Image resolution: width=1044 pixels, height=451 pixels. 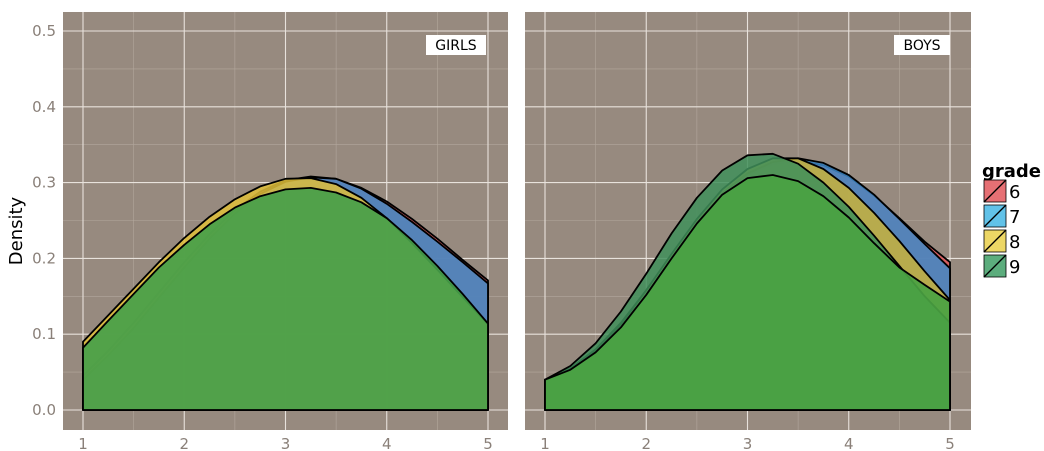 I want to click on legend: grade 6 7 8 9, so click(x=1011, y=219).